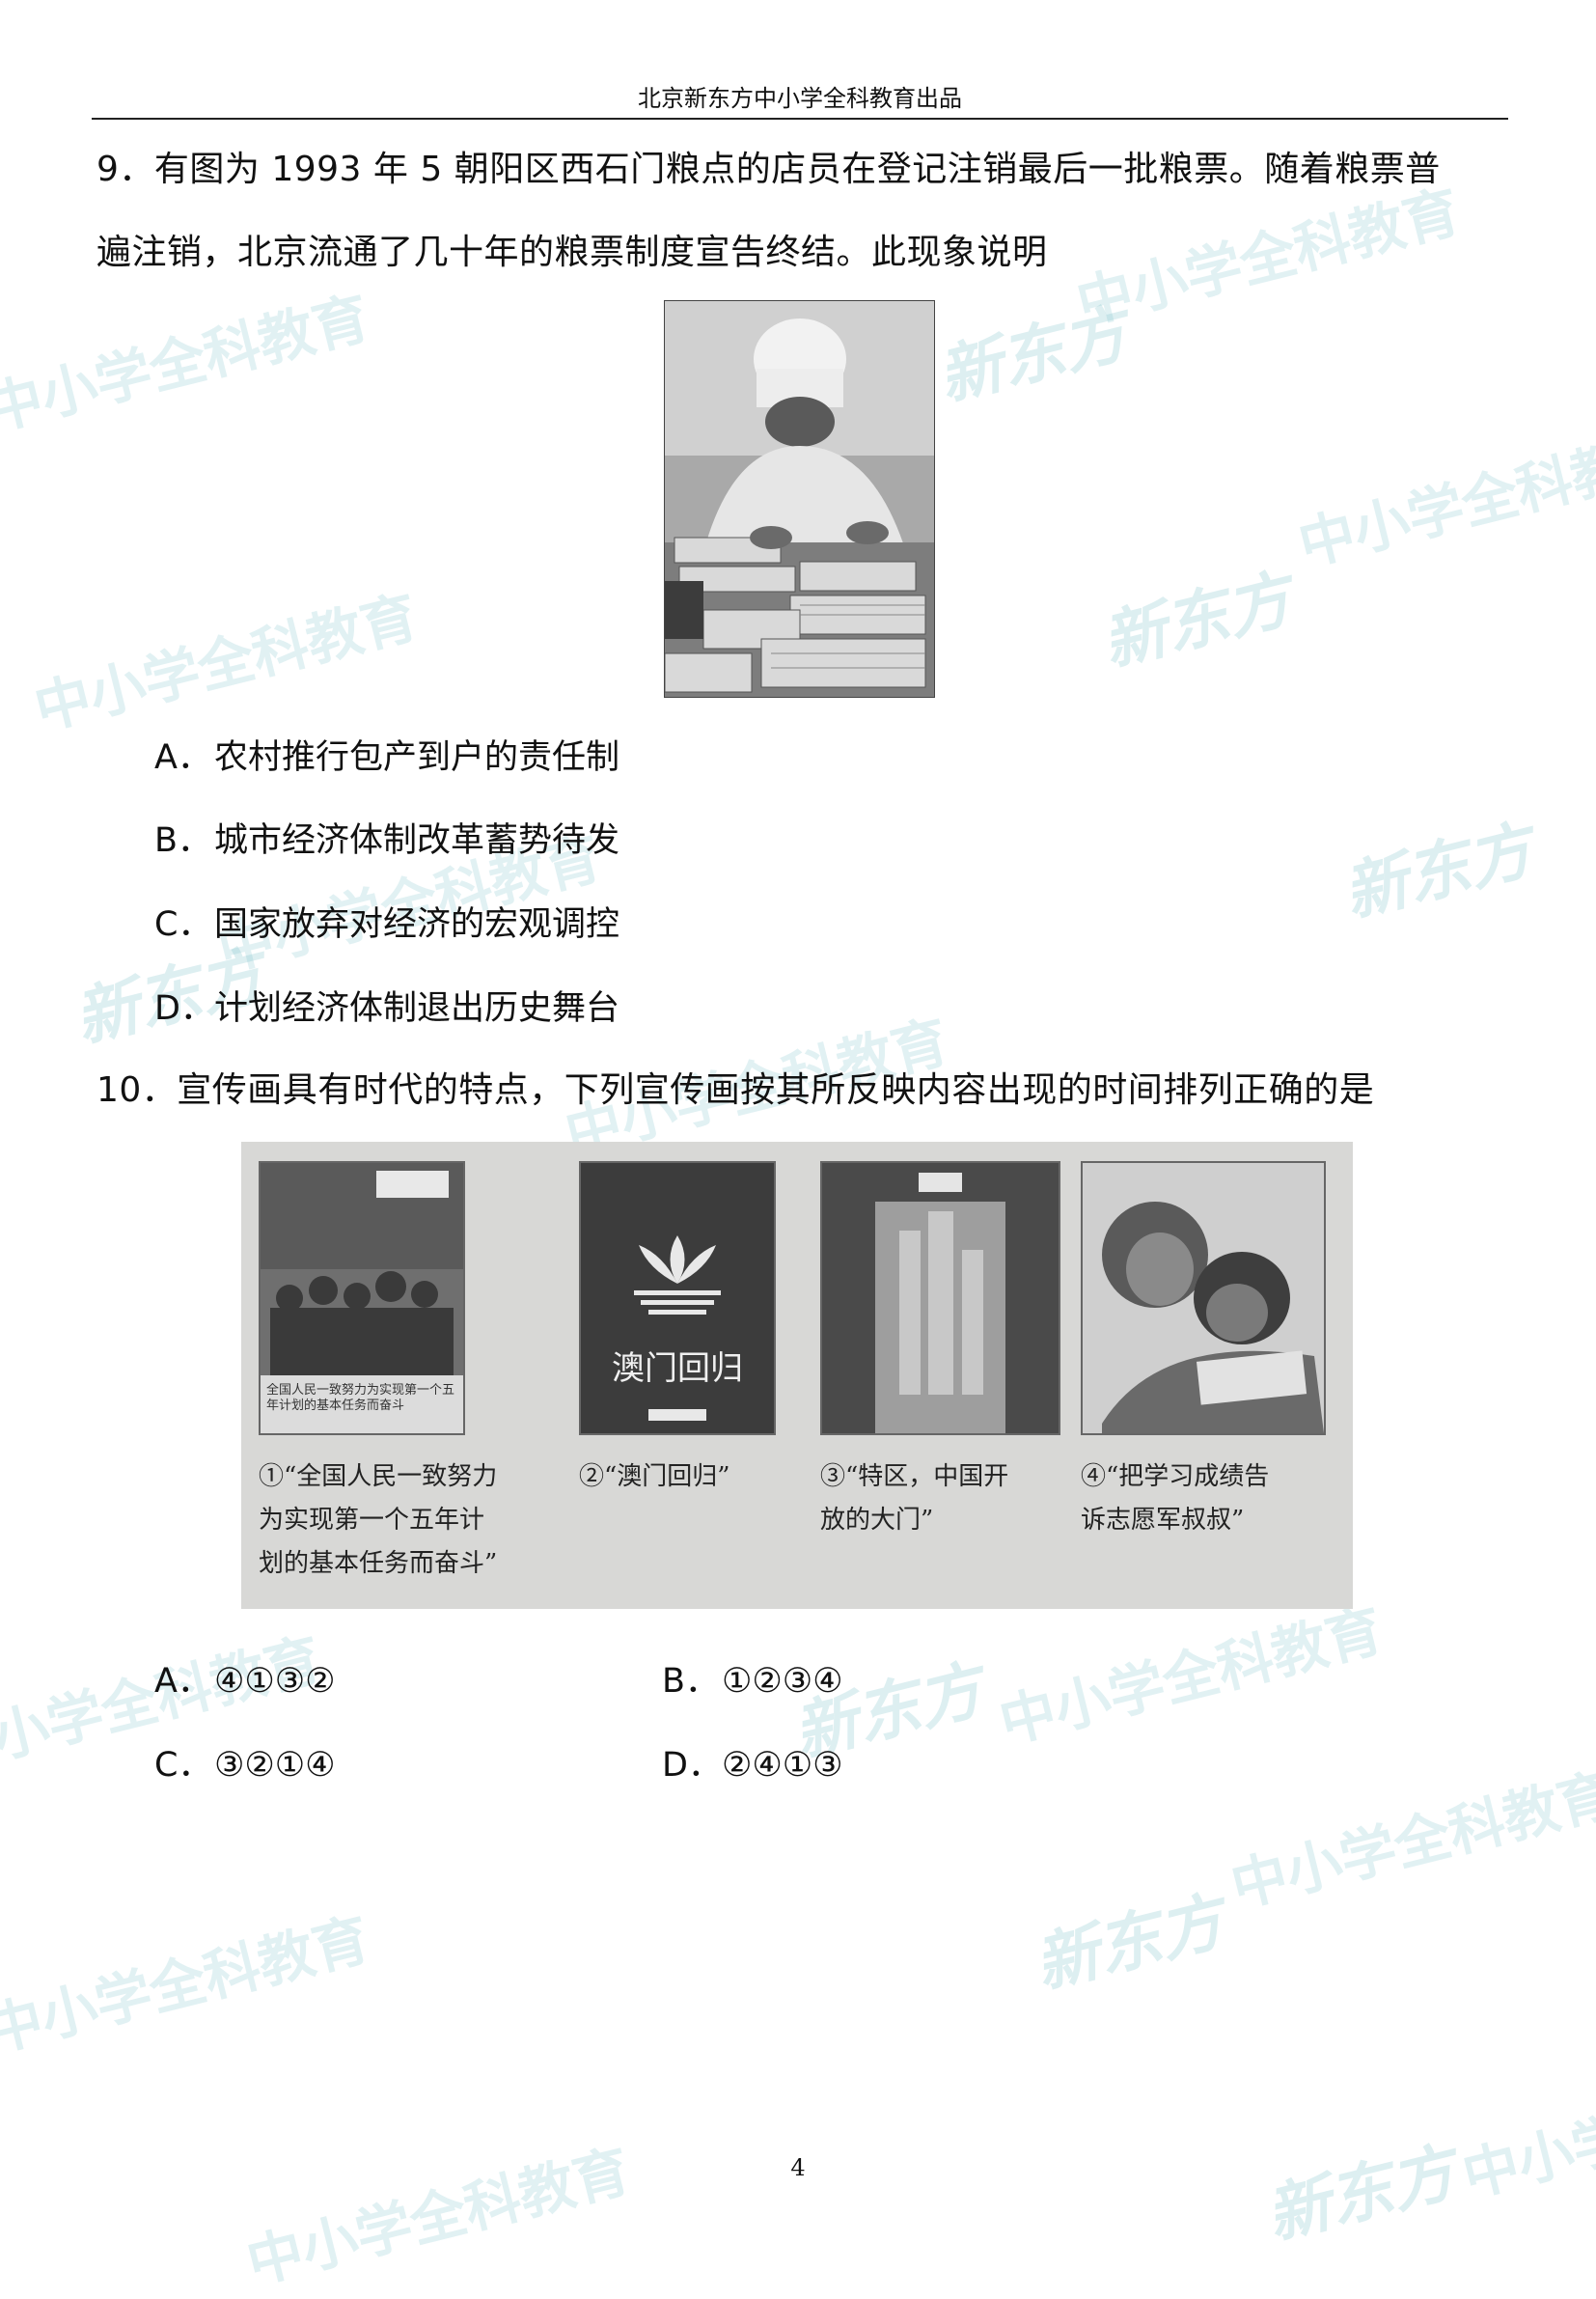 Image resolution: width=1596 pixels, height=2299 pixels. I want to click on caption-line: 为实现第一个五年计, so click(372, 1520).